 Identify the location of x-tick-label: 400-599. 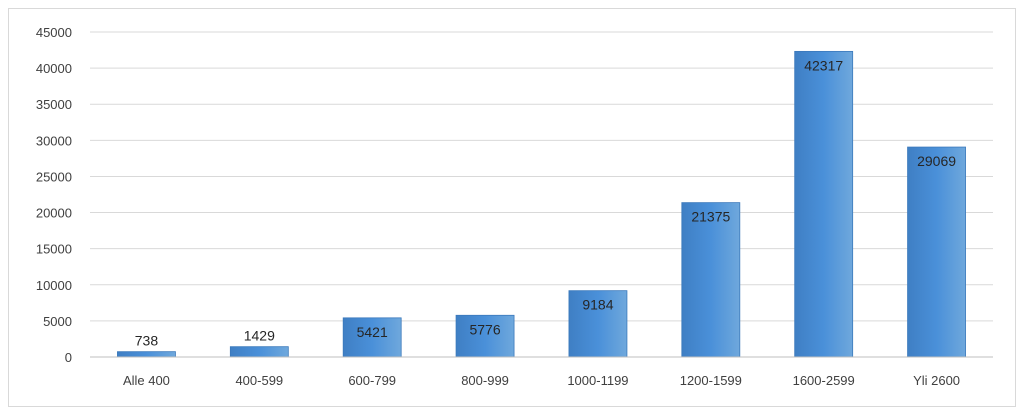
(259, 380).